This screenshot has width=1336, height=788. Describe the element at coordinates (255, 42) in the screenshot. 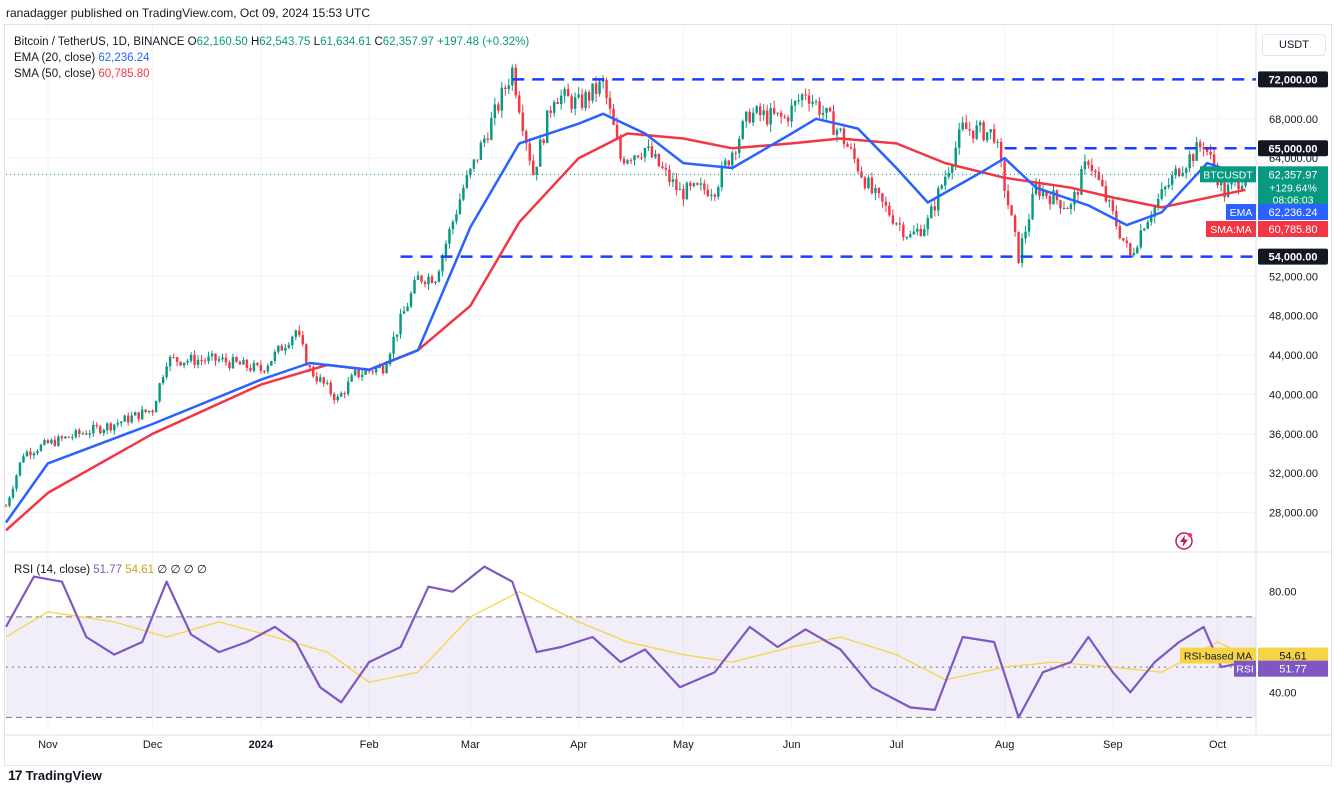

I see `legend-high-label: H` at that location.